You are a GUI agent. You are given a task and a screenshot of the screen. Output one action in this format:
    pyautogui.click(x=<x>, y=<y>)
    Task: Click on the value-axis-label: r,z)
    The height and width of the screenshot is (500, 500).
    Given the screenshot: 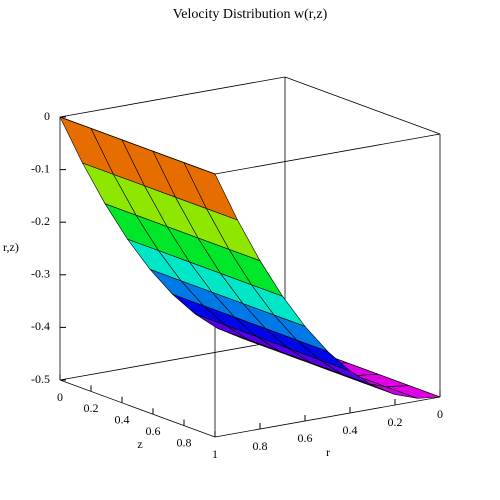 What is the action you would take?
    pyautogui.click(x=11, y=247)
    